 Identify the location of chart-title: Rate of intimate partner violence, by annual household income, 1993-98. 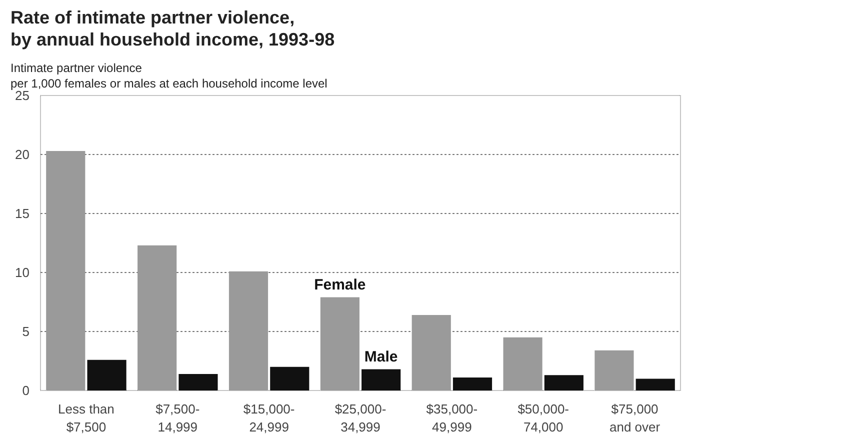
(172, 29).